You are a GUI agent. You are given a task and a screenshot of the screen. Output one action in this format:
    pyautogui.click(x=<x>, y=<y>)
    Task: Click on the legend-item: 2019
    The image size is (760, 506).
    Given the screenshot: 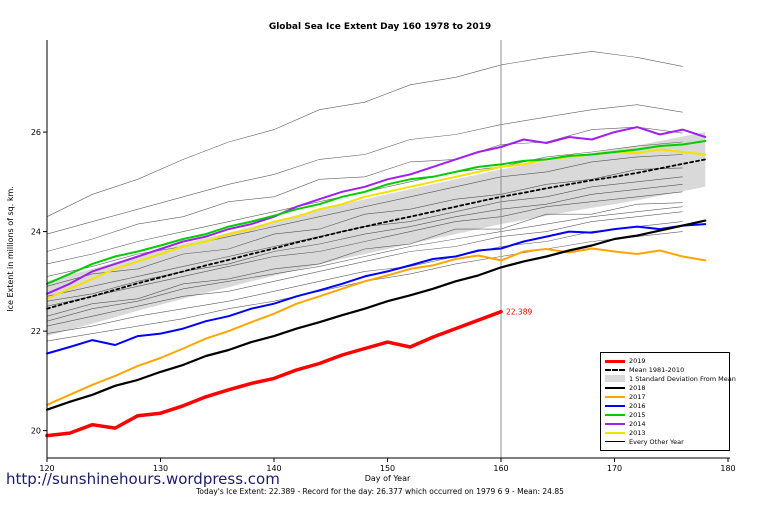 What is the action you would take?
    pyautogui.click(x=665, y=360)
    